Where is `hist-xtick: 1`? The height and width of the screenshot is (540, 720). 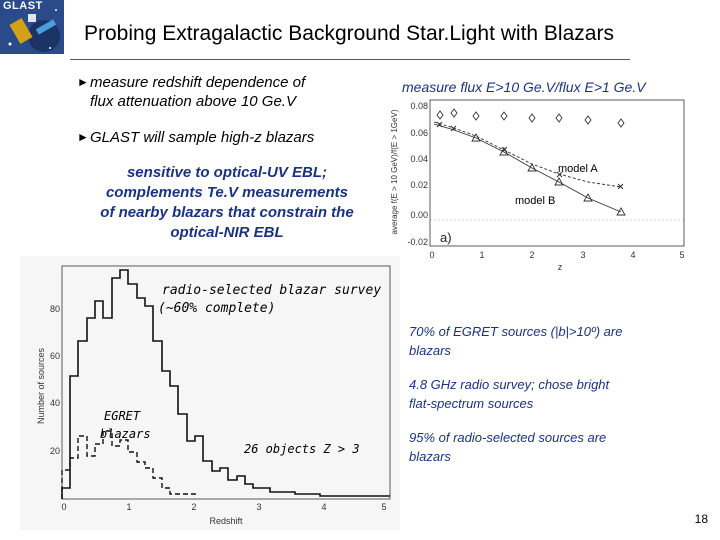
hist-xtick: 1 is located at coordinates (128, 507).